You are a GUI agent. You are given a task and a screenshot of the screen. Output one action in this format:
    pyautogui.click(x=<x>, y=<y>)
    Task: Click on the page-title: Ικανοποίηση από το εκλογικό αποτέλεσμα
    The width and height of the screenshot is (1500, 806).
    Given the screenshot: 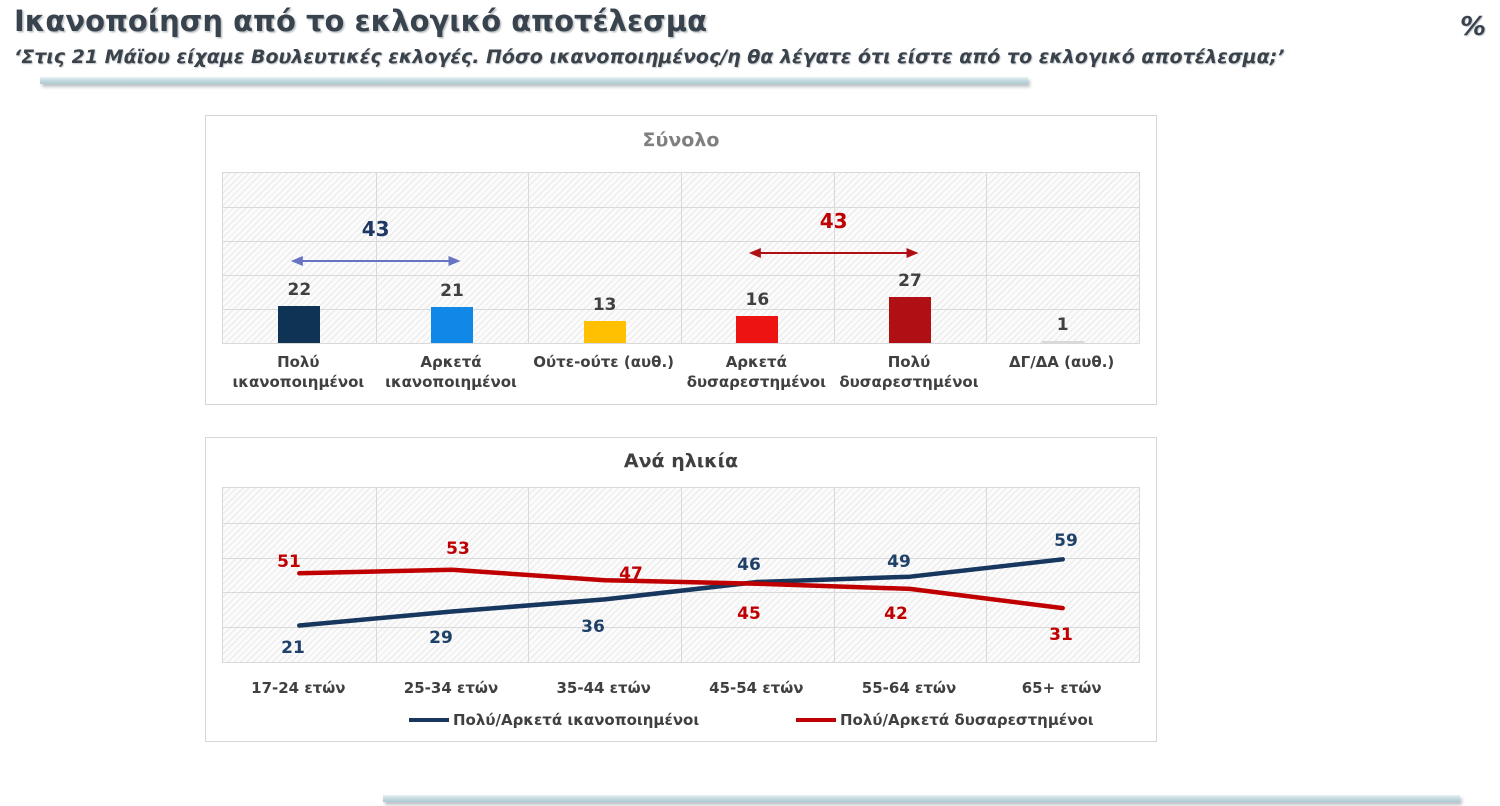 What is the action you would take?
    pyautogui.click(x=361, y=21)
    